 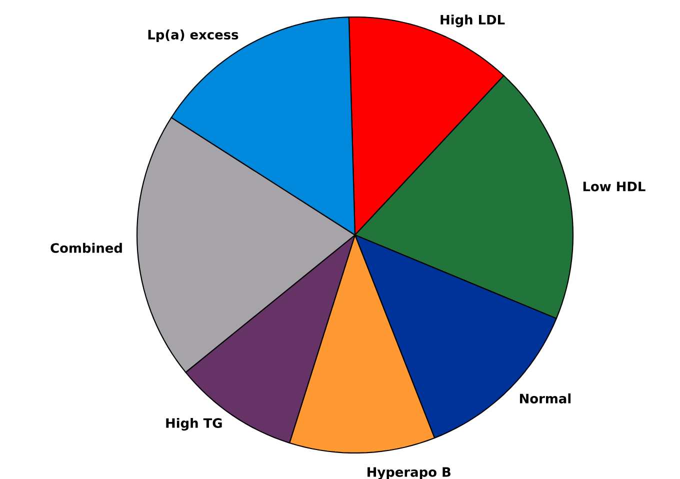 What do you see at coordinates (614, 187) in the screenshot?
I see `slice-label: Low HDL` at bounding box center [614, 187].